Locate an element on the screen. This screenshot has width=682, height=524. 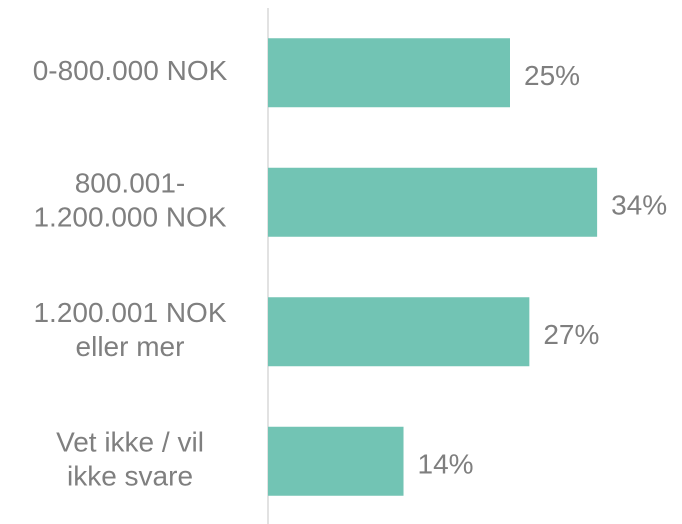
category-label-line: ikke svare is located at coordinates (130, 476).